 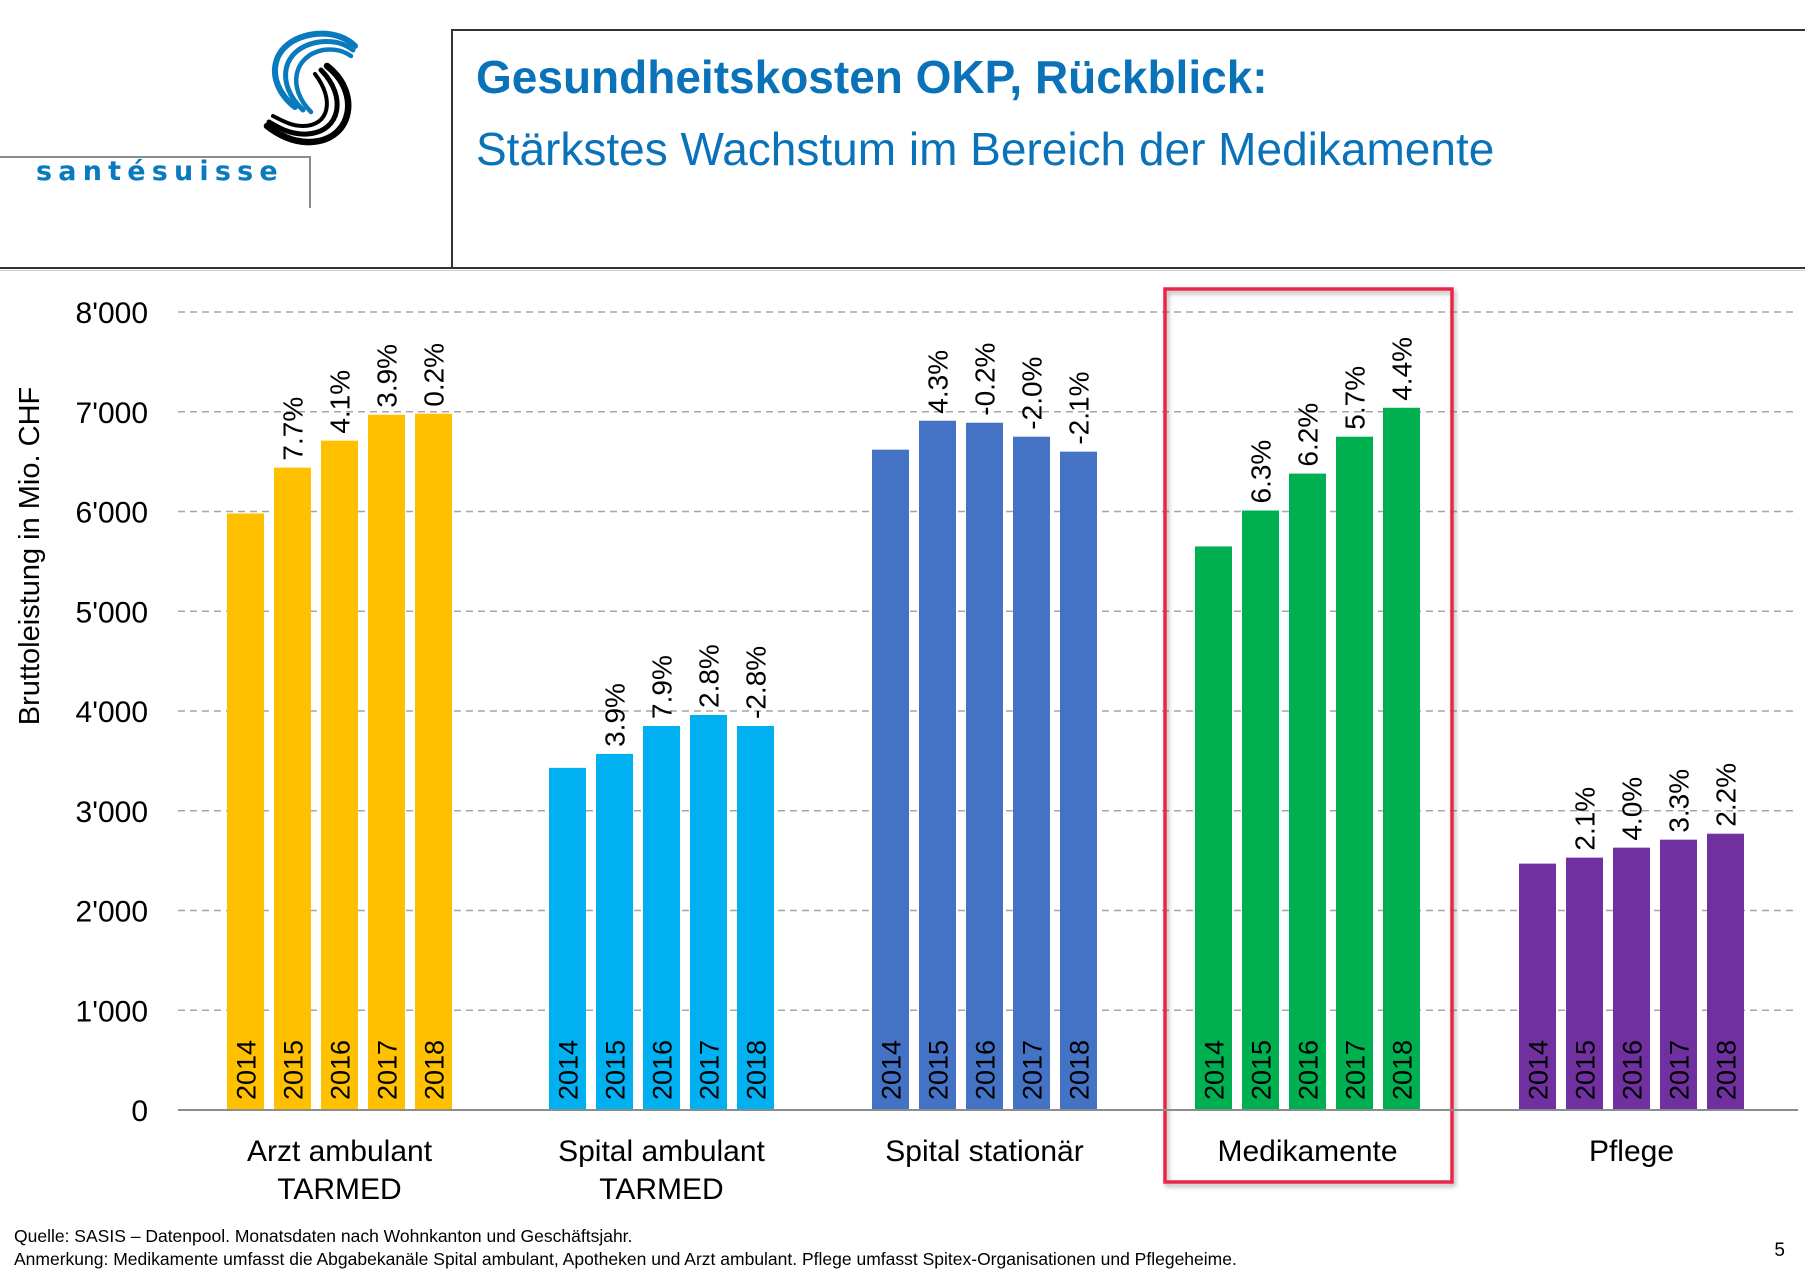 I want to click on growth-label: 4.0%, so click(x=1632, y=809).